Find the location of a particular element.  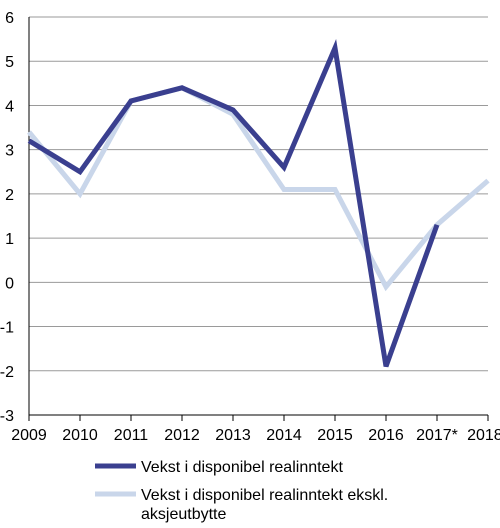

x-tick-label: 2009 is located at coordinates (29, 435).